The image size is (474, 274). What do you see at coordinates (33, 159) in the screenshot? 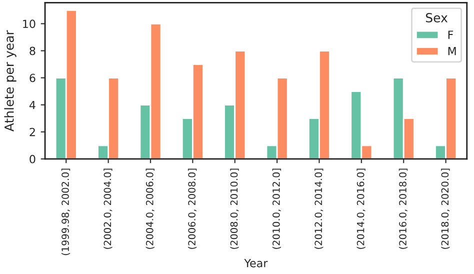
I see `y-tick-label: 0` at bounding box center [33, 159].